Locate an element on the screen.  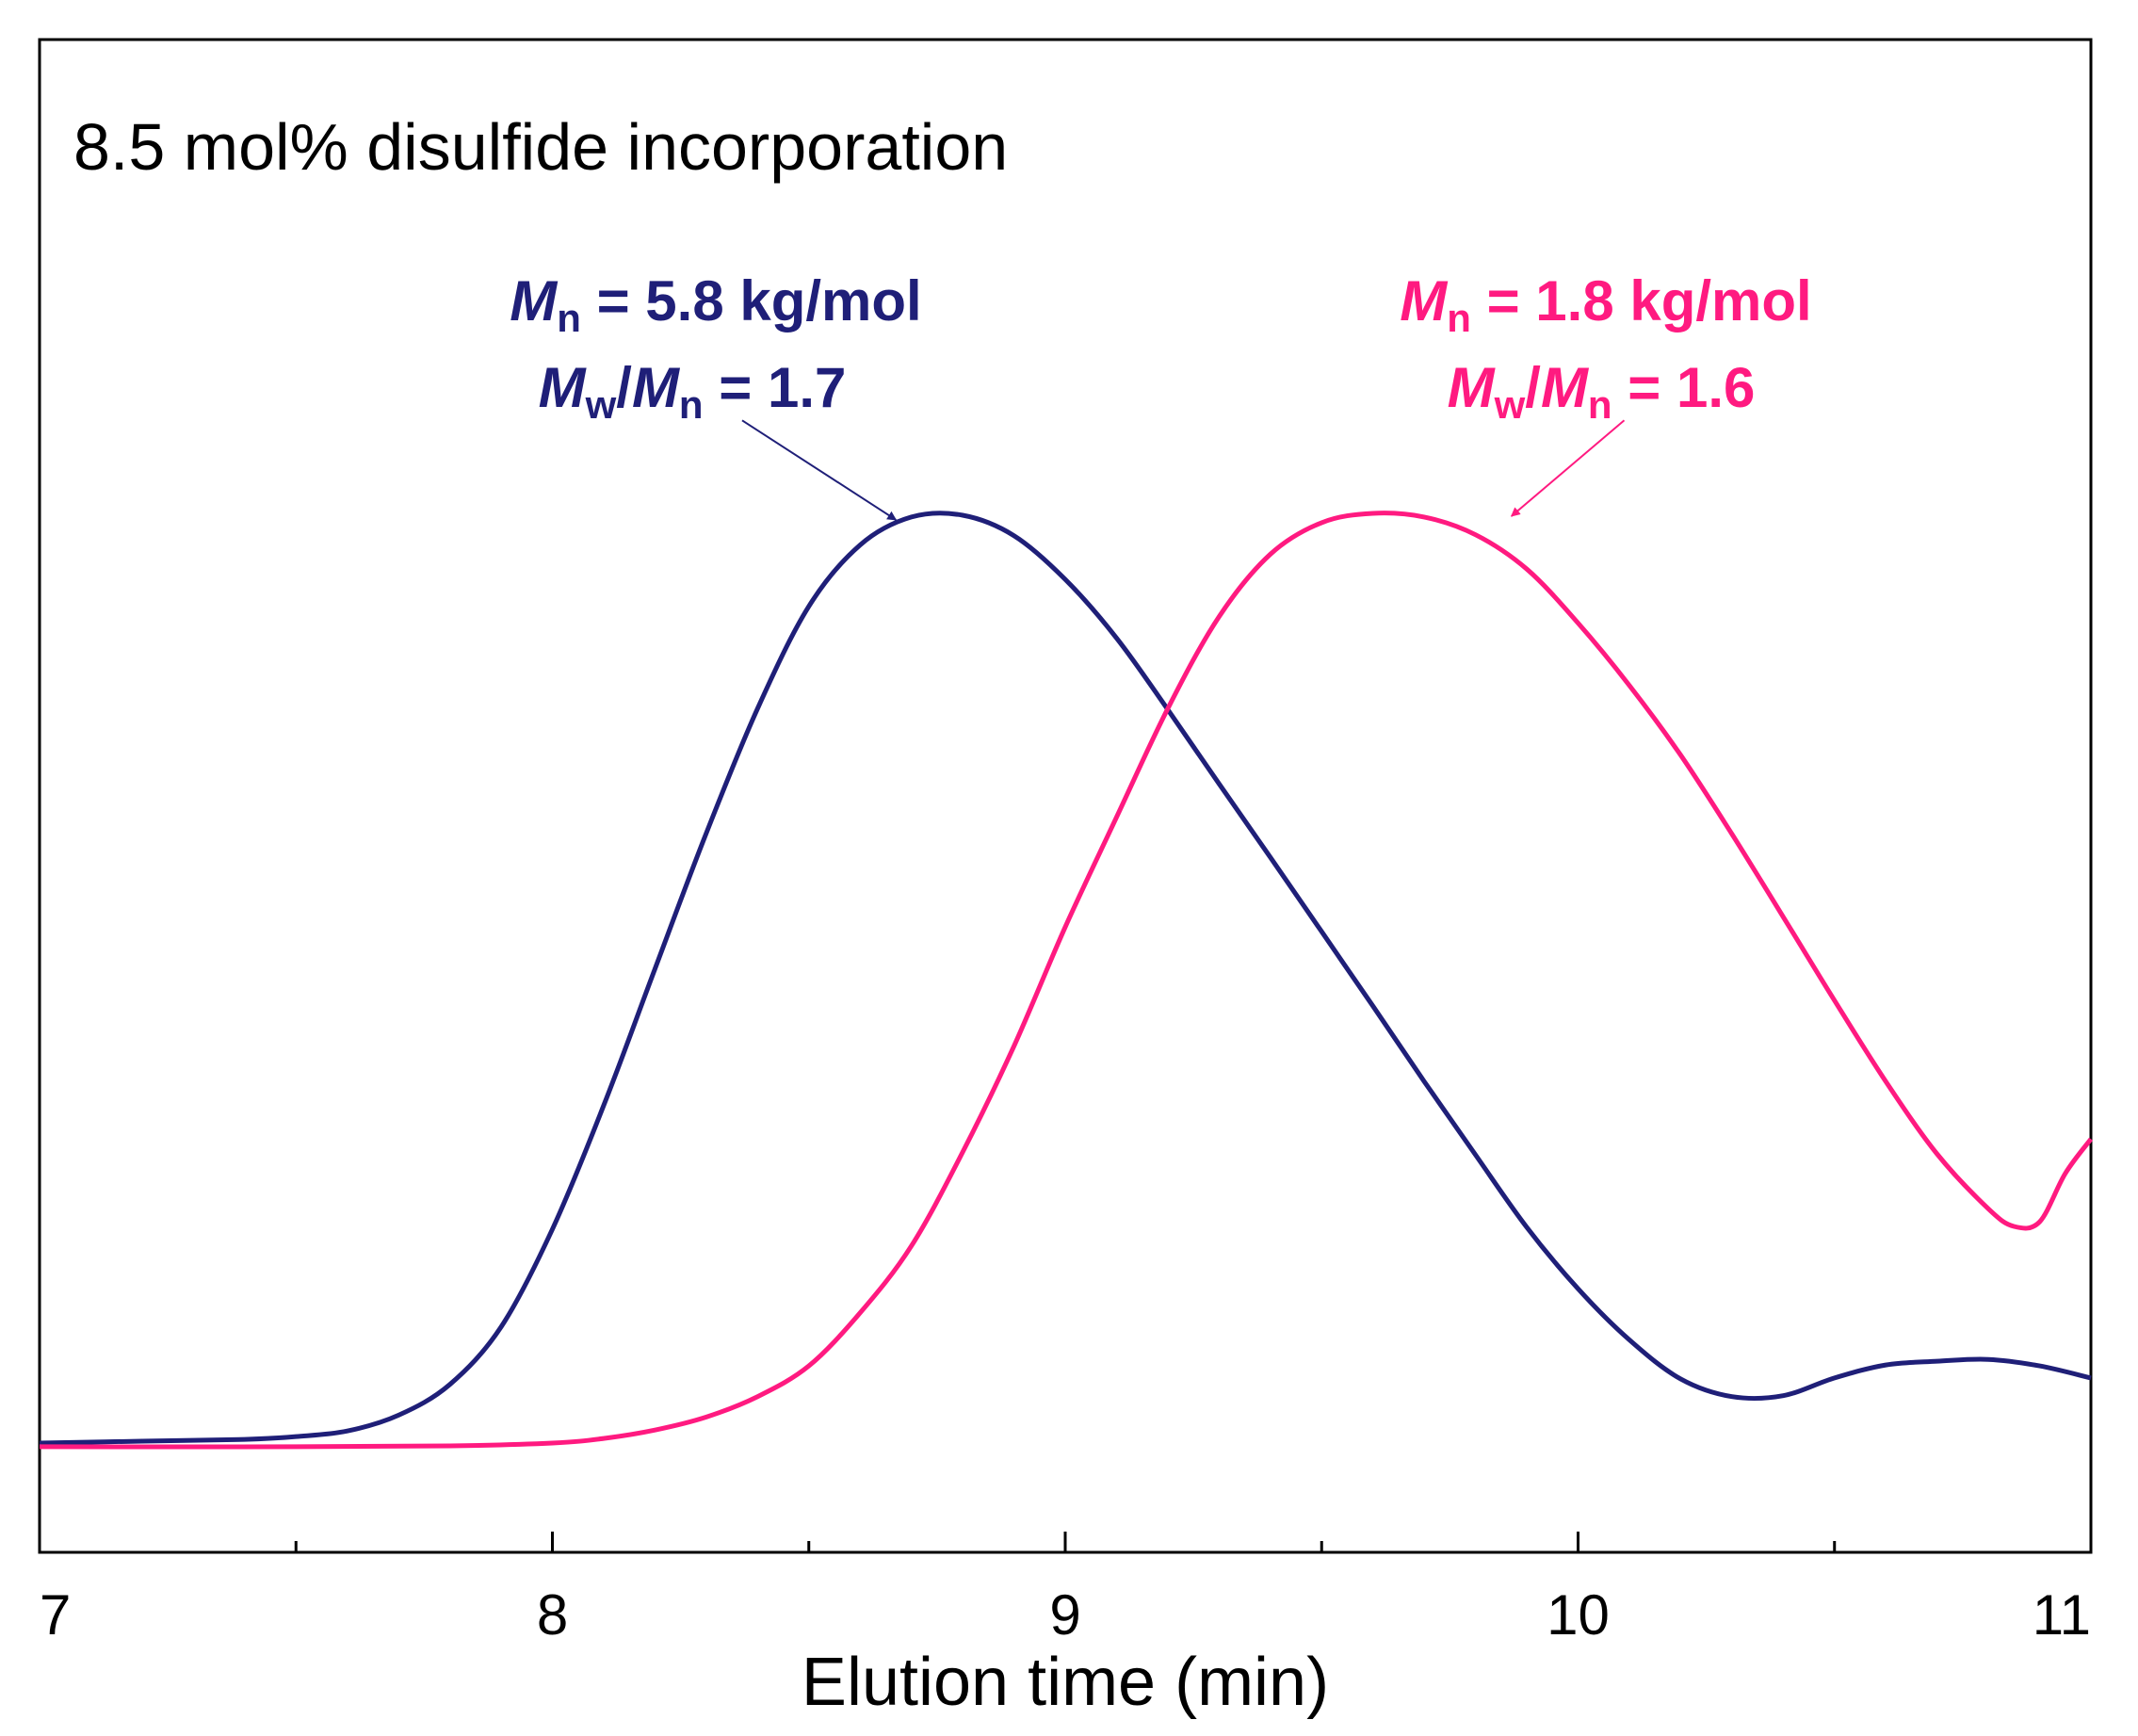
annotation-mn-label: Mn = 5.8 kg/mol is located at coordinates (716, 304).